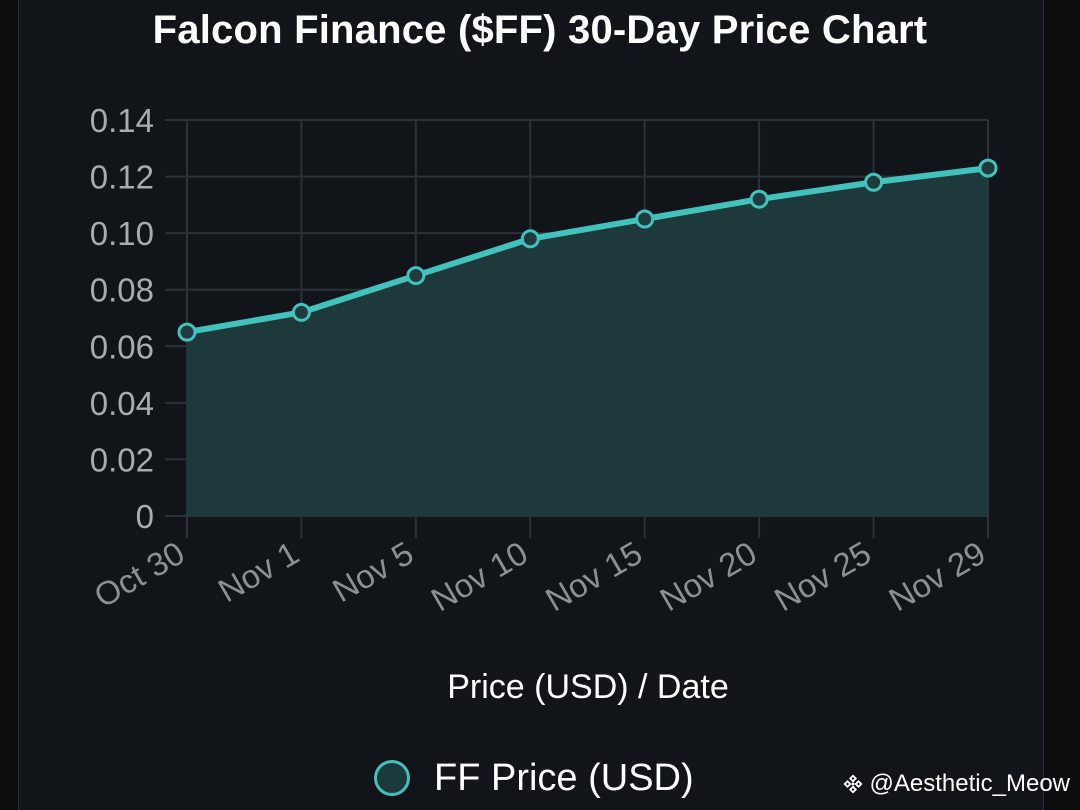 The height and width of the screenshot is (810, 1080). Describe the element at coordinates (392, 778) in the screenshot. I see `legend-swatch-icon` at that location.